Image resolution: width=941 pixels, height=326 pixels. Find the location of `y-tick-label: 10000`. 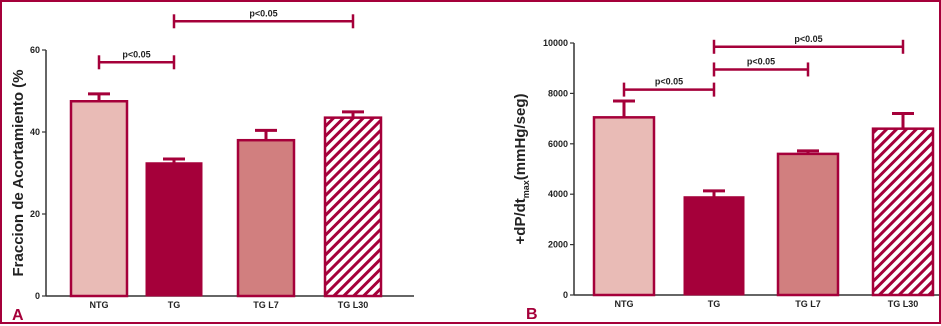

y-tick-label: 10000 is located at coordinates (555, 43).